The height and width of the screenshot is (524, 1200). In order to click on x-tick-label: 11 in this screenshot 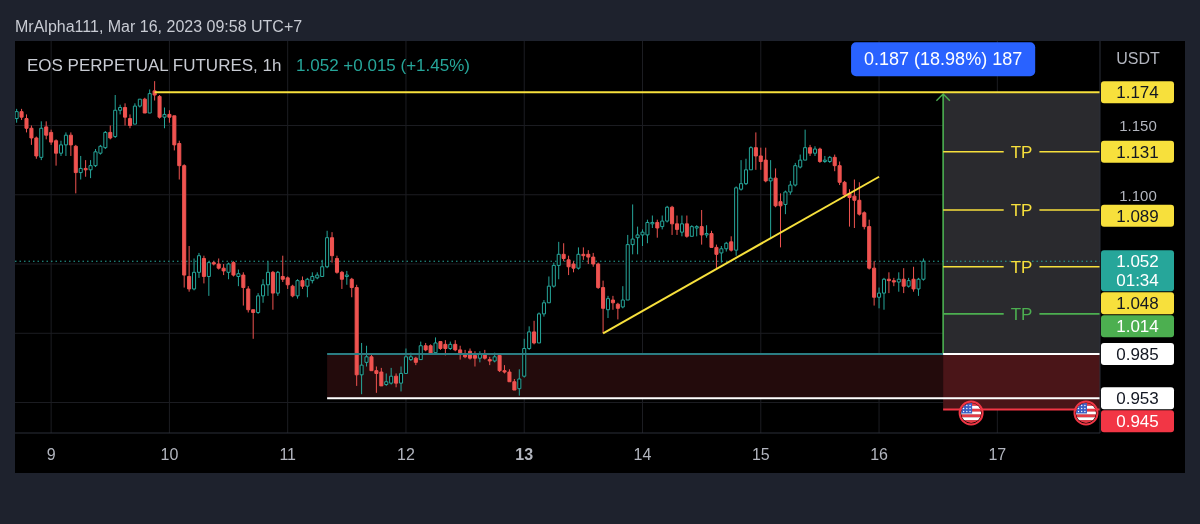, I will do `click(288, 454)`.